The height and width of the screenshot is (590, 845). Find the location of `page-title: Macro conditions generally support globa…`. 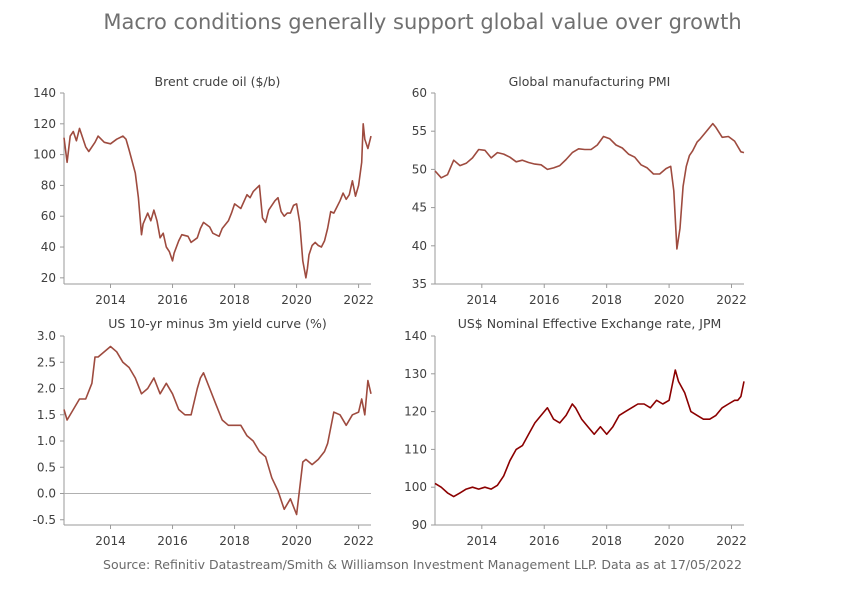

page-title: Macro conditions generally support globa… is located at coordinates (422, 22).